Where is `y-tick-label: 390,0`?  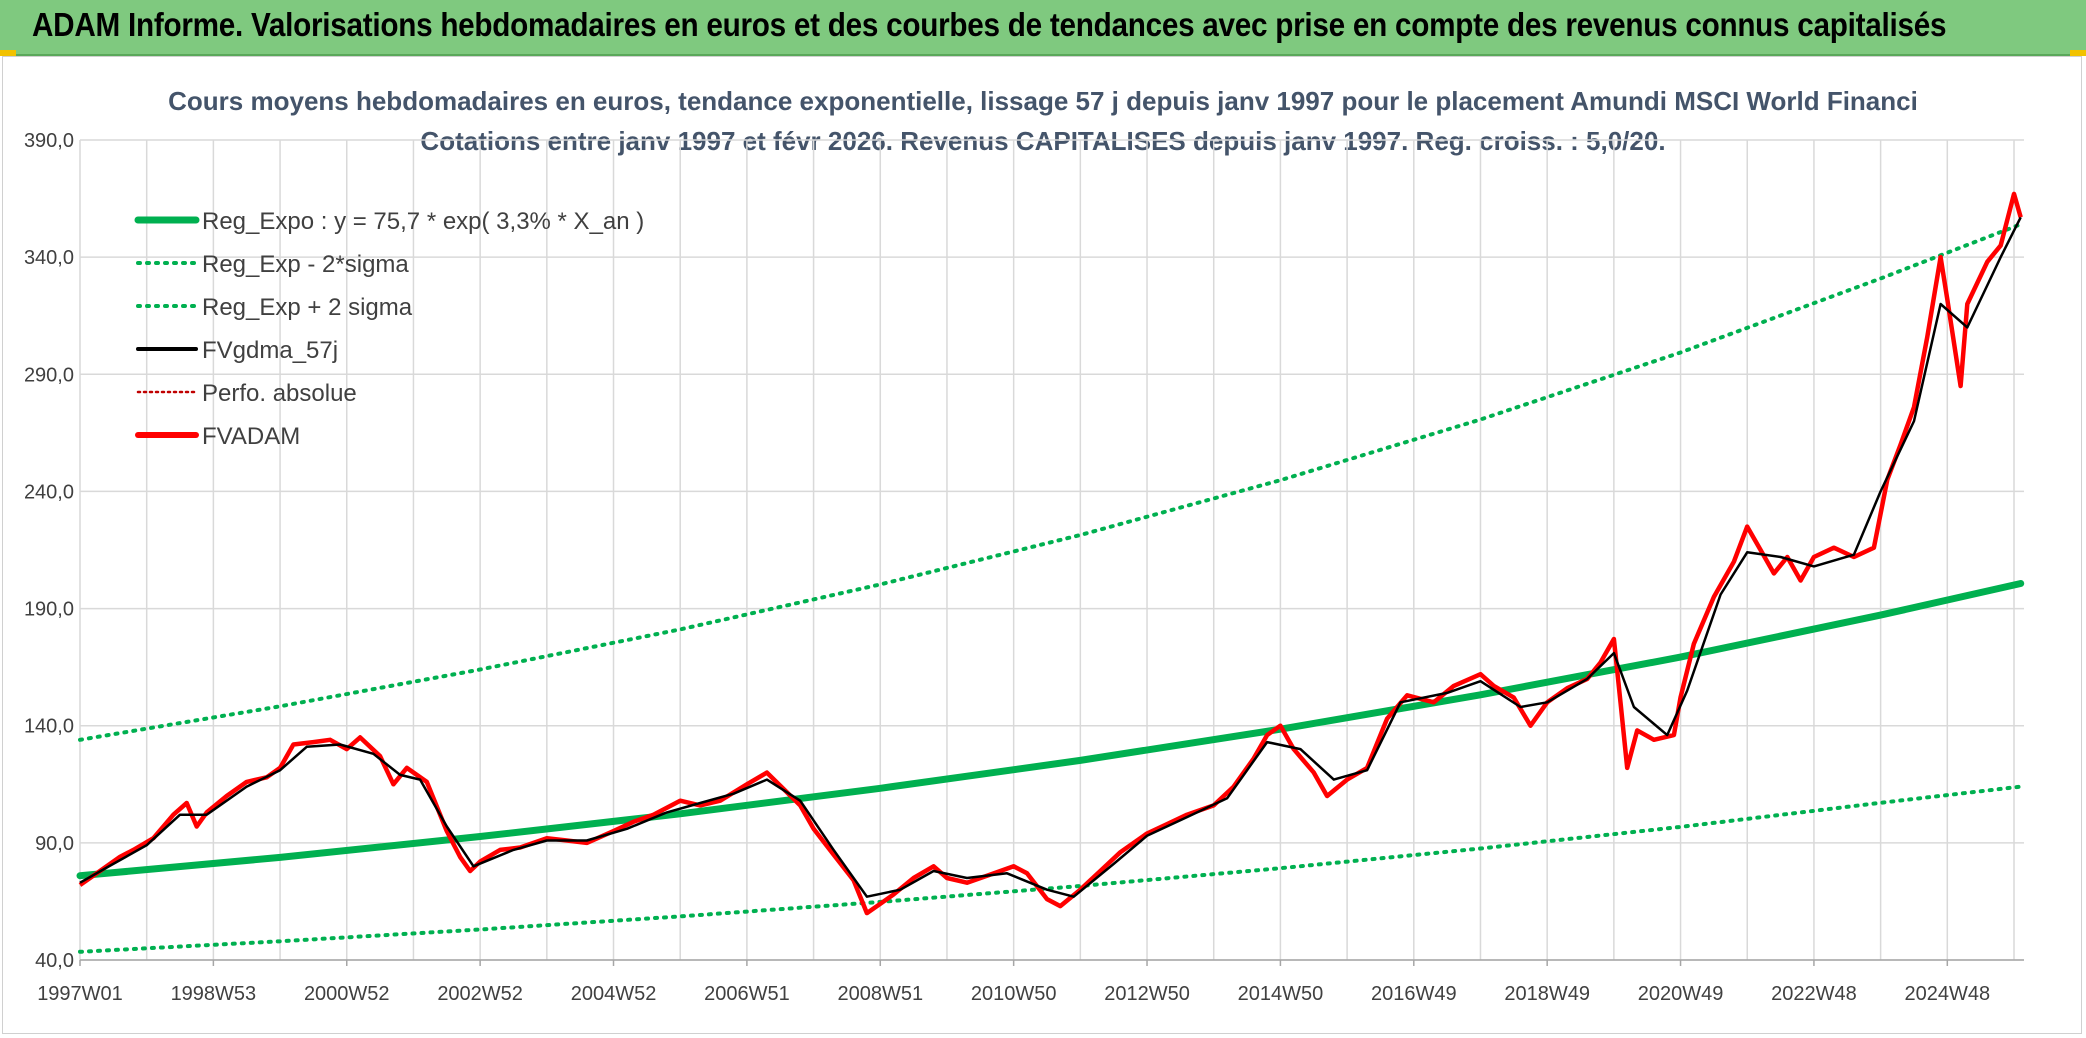
y-tick-label: 390,0 is located at coordinates (49, 141).